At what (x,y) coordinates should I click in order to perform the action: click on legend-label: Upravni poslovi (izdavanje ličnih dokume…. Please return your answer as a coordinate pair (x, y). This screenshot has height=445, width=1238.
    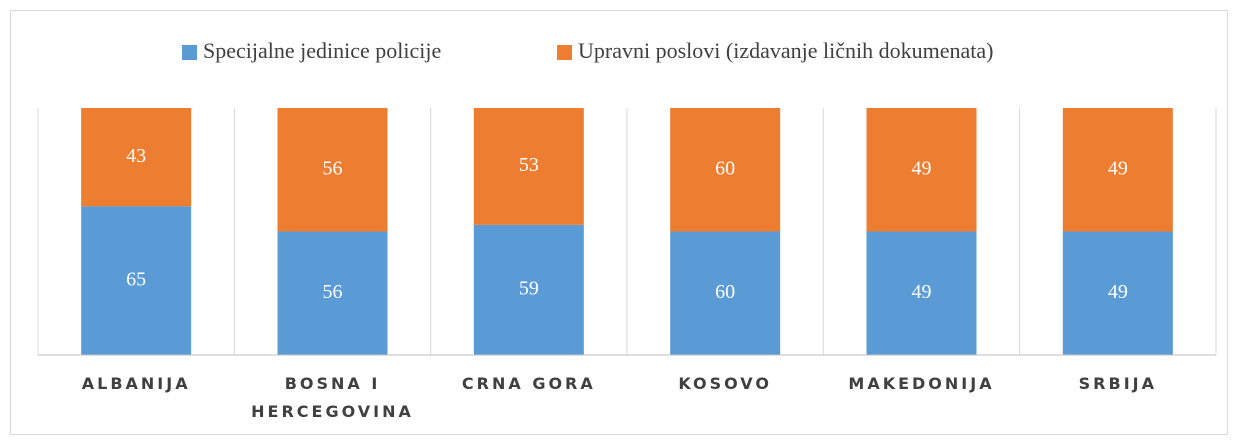
    Looking at the image, I should click on (785, 50).